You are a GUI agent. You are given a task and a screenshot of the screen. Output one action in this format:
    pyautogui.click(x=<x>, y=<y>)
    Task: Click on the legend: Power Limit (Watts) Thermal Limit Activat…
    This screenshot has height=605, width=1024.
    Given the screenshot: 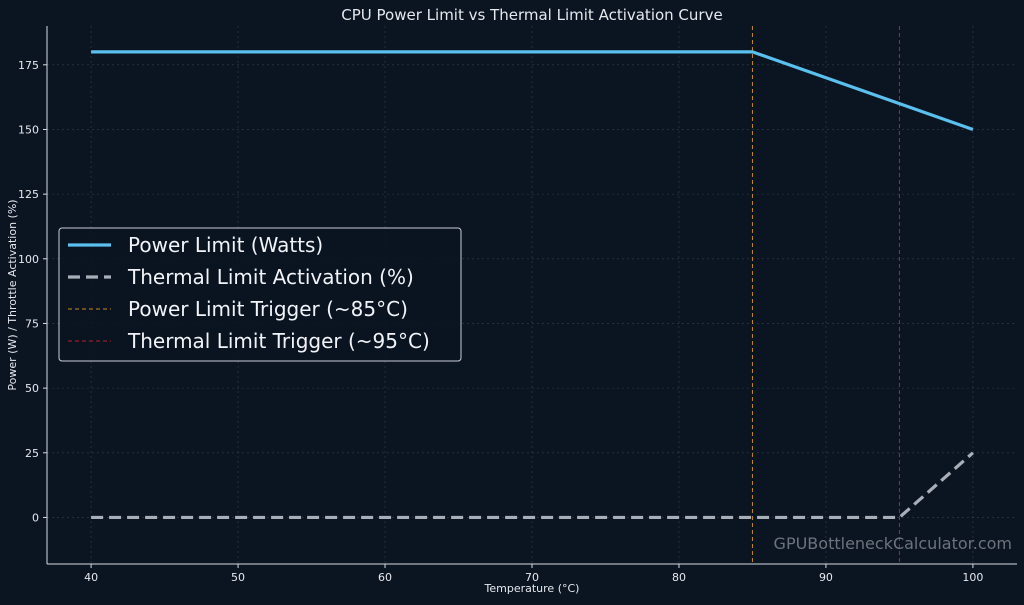 What is the action you would take?
    pyautogui.click(x=260, y=294)
    